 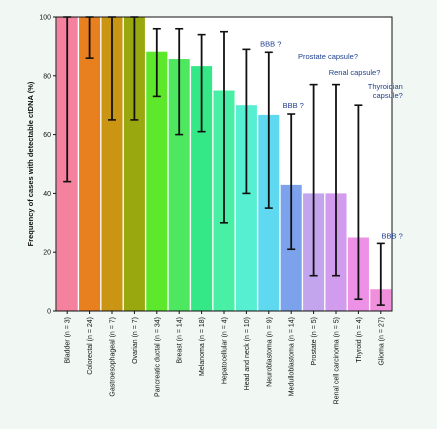 I want to click on category-label: Hepatocellular (n = 4), so click(x=225, y=350).